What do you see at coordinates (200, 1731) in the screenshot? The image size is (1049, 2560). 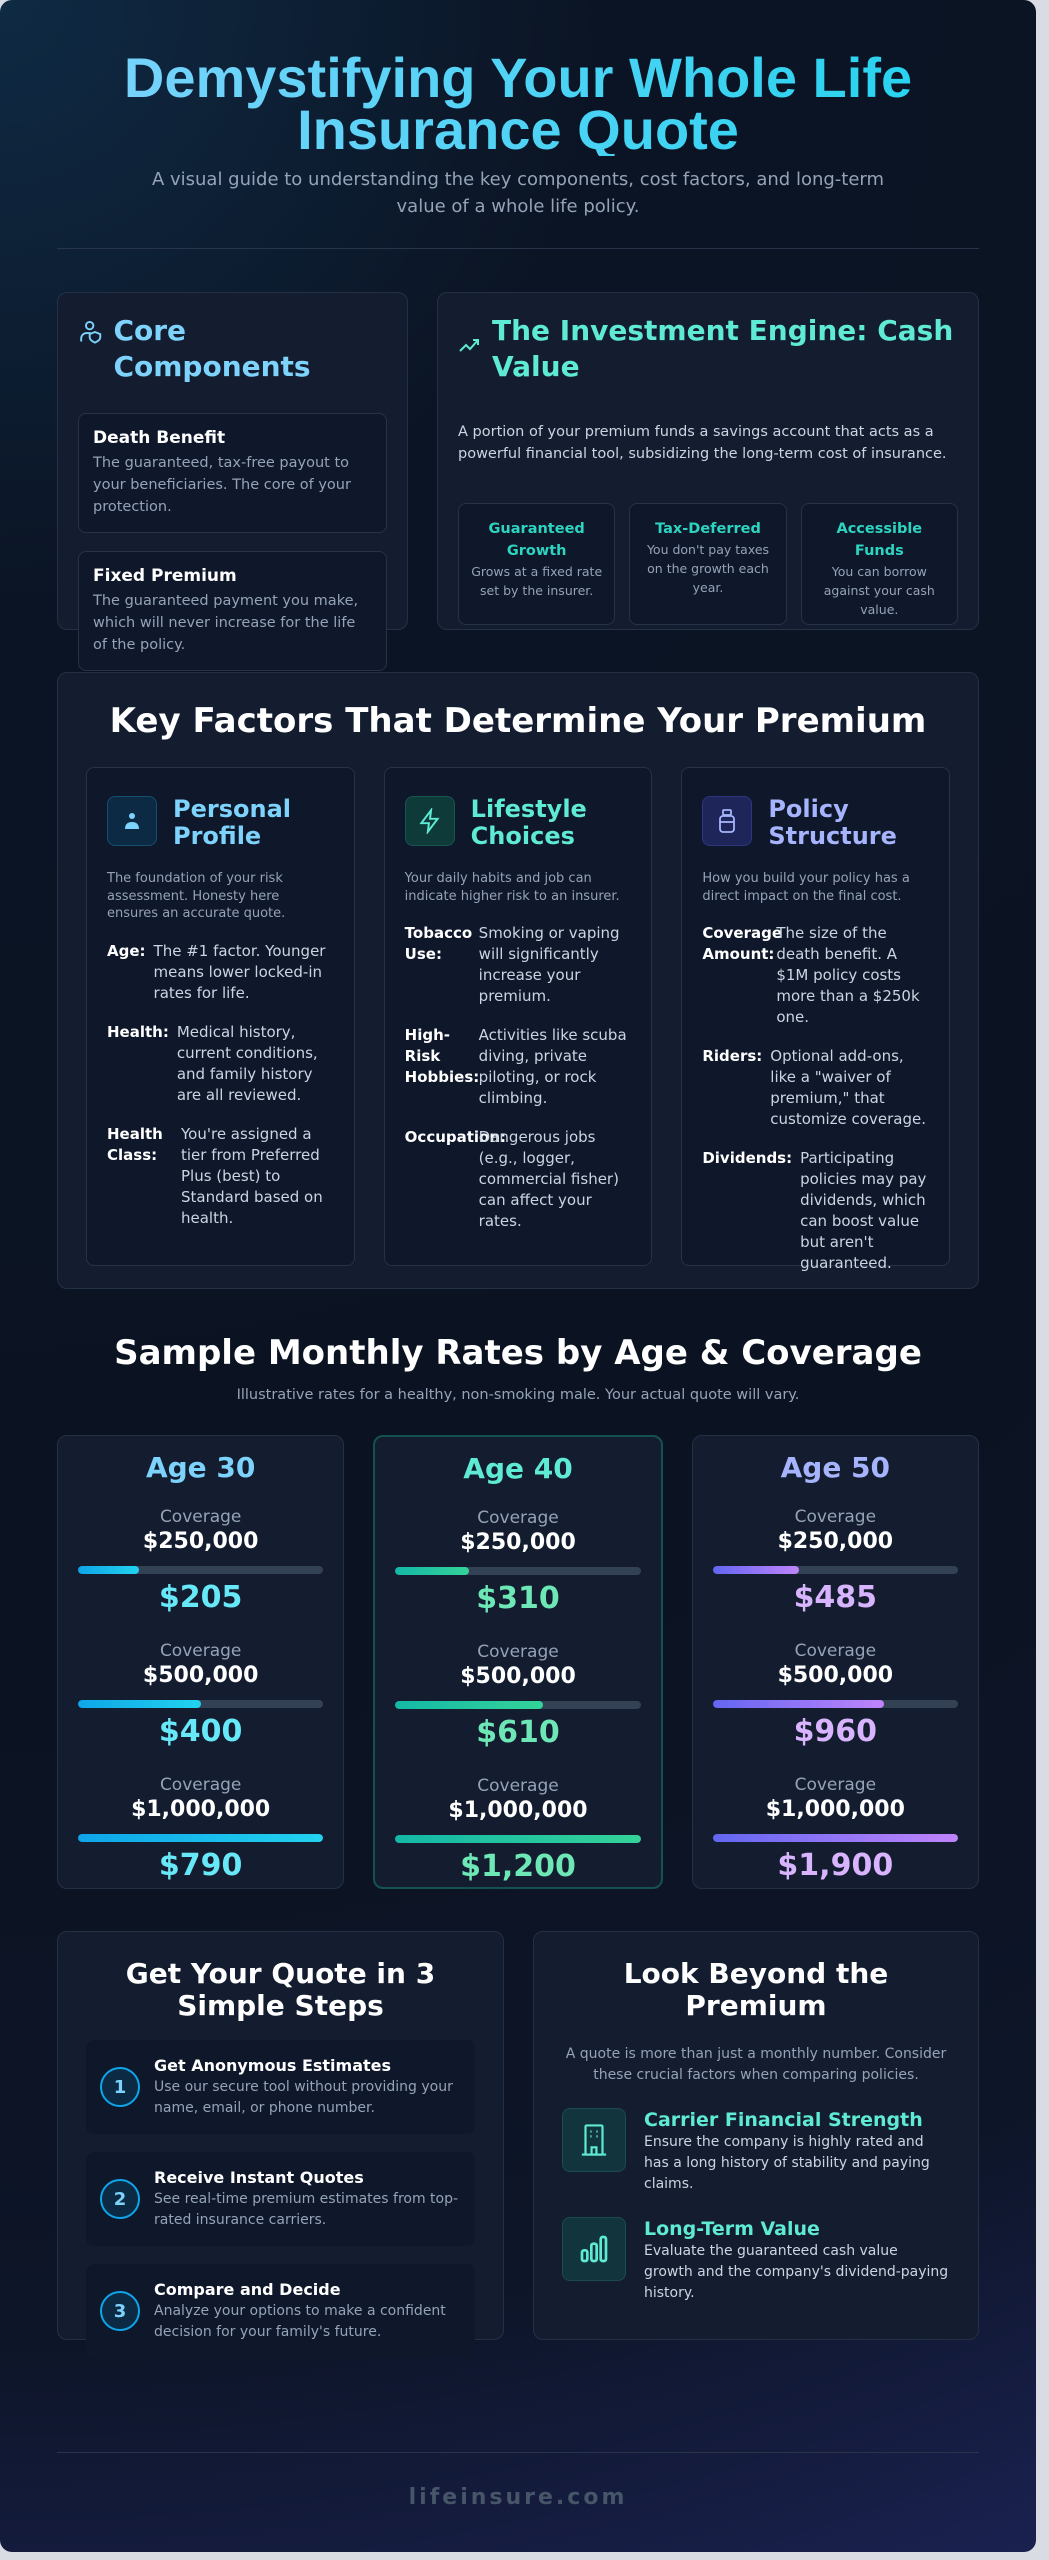 I see `monthly-price: $400` at bounding box center [200, 1731].